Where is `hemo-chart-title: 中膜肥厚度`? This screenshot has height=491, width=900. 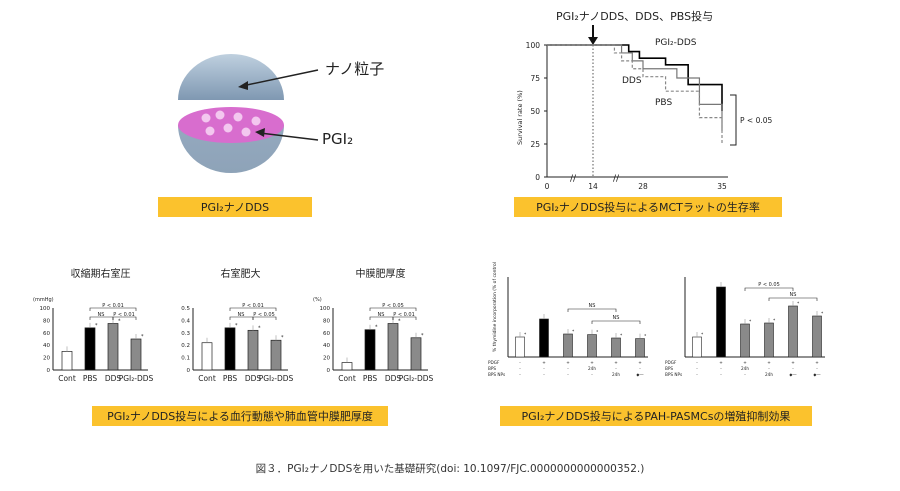
hemo-chart-title: 中膜肥厚度 is located at coordinates (381, 273).